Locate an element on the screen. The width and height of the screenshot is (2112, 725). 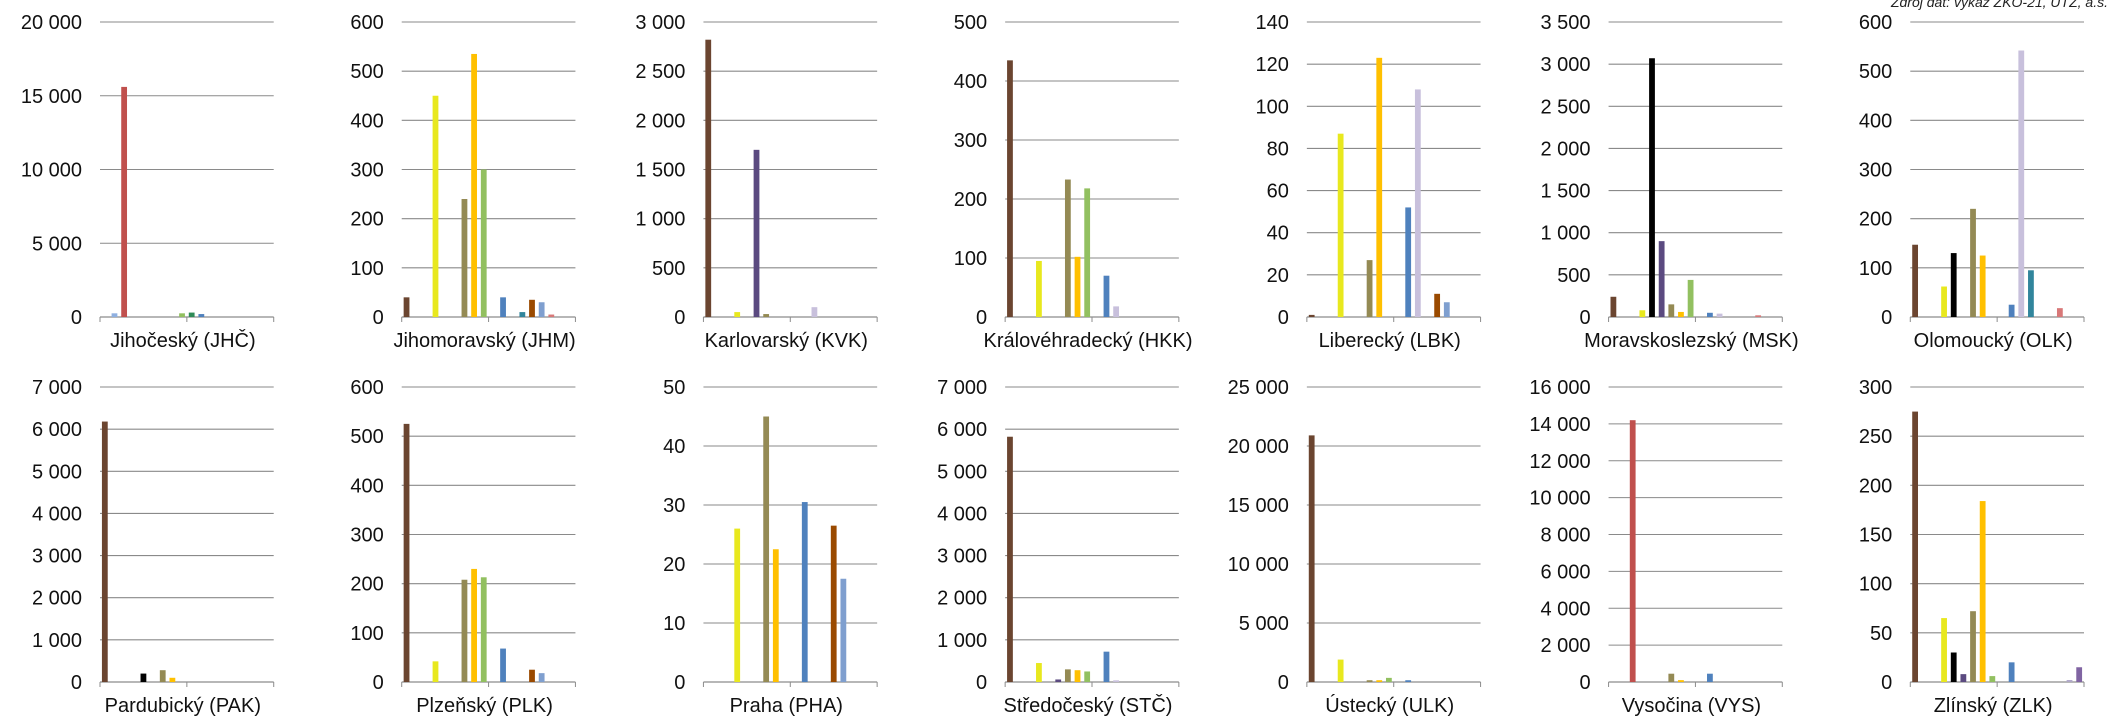
y-tick-label: 12 000 is located at coordinates (1559, 462).